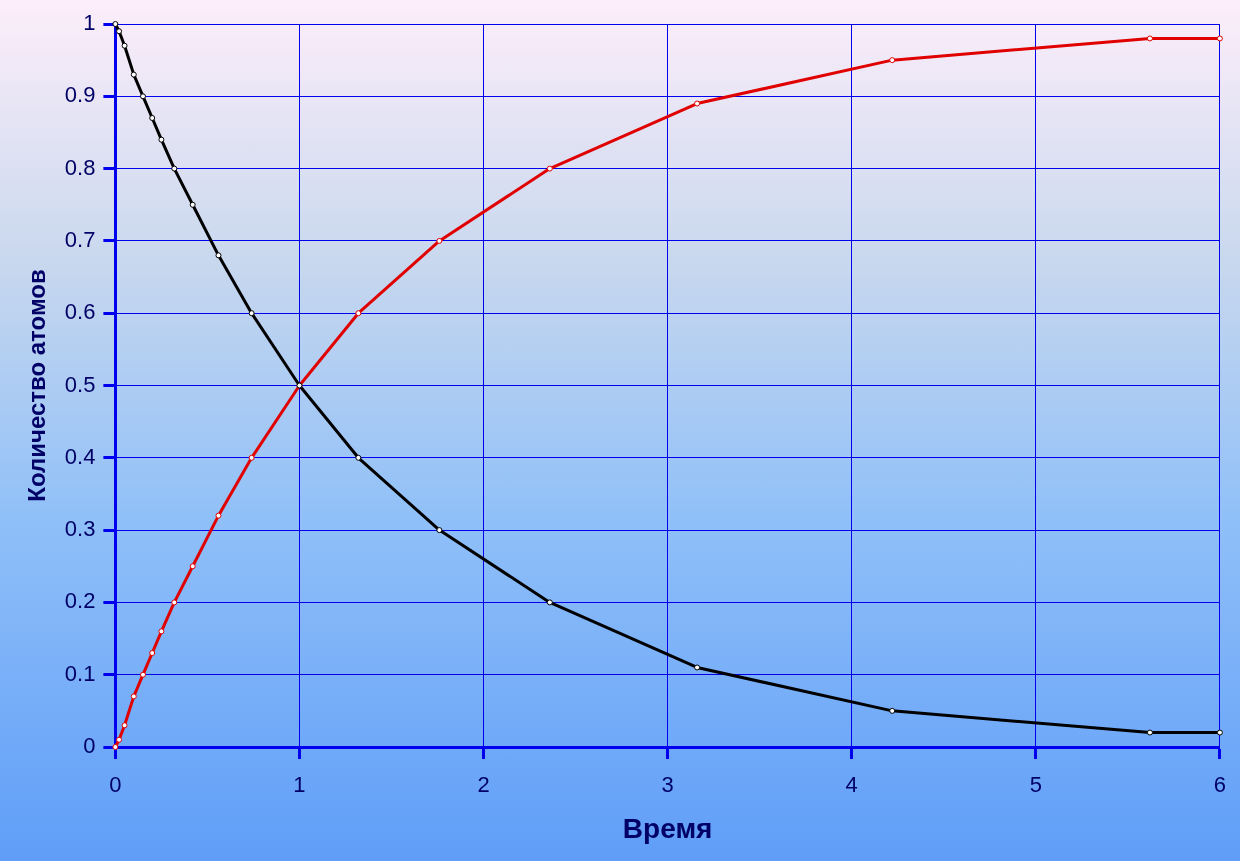 The width and height of the screenshot is (1240, 861). What do you see at coordinates (80, 167) in the screenshot?
I see `y-tick-label: 0.8` at bounding box center [80, 167].